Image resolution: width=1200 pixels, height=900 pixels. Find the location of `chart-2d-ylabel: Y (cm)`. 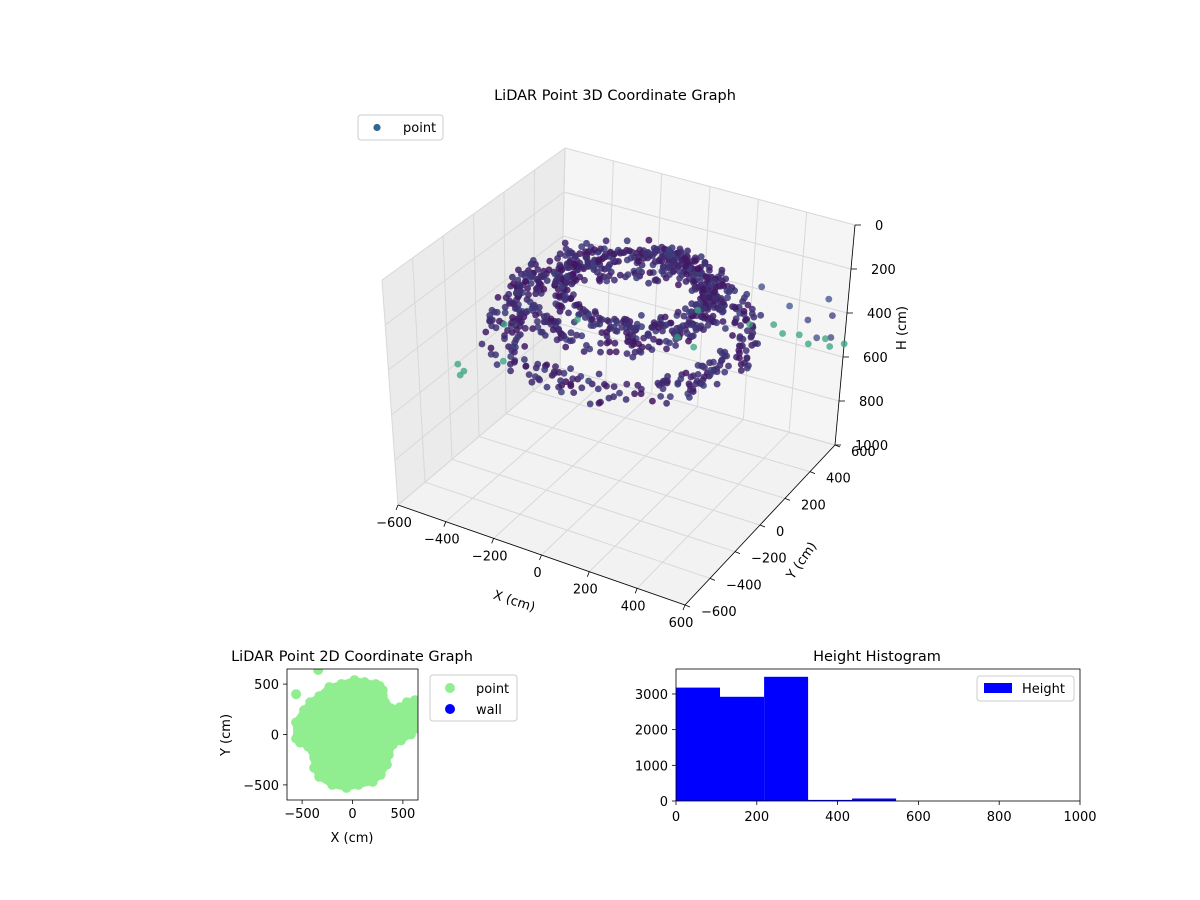

chart-2d-ylabel: Y (cm) is located at coordinates (226, 735).